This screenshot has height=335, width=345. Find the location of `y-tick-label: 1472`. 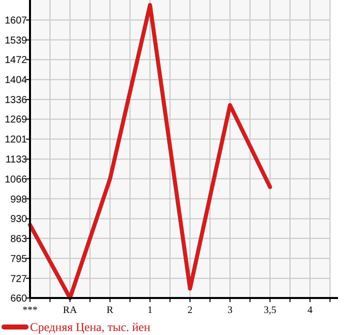

y-tick-label: 1472 is located at coordinates (16, 60).